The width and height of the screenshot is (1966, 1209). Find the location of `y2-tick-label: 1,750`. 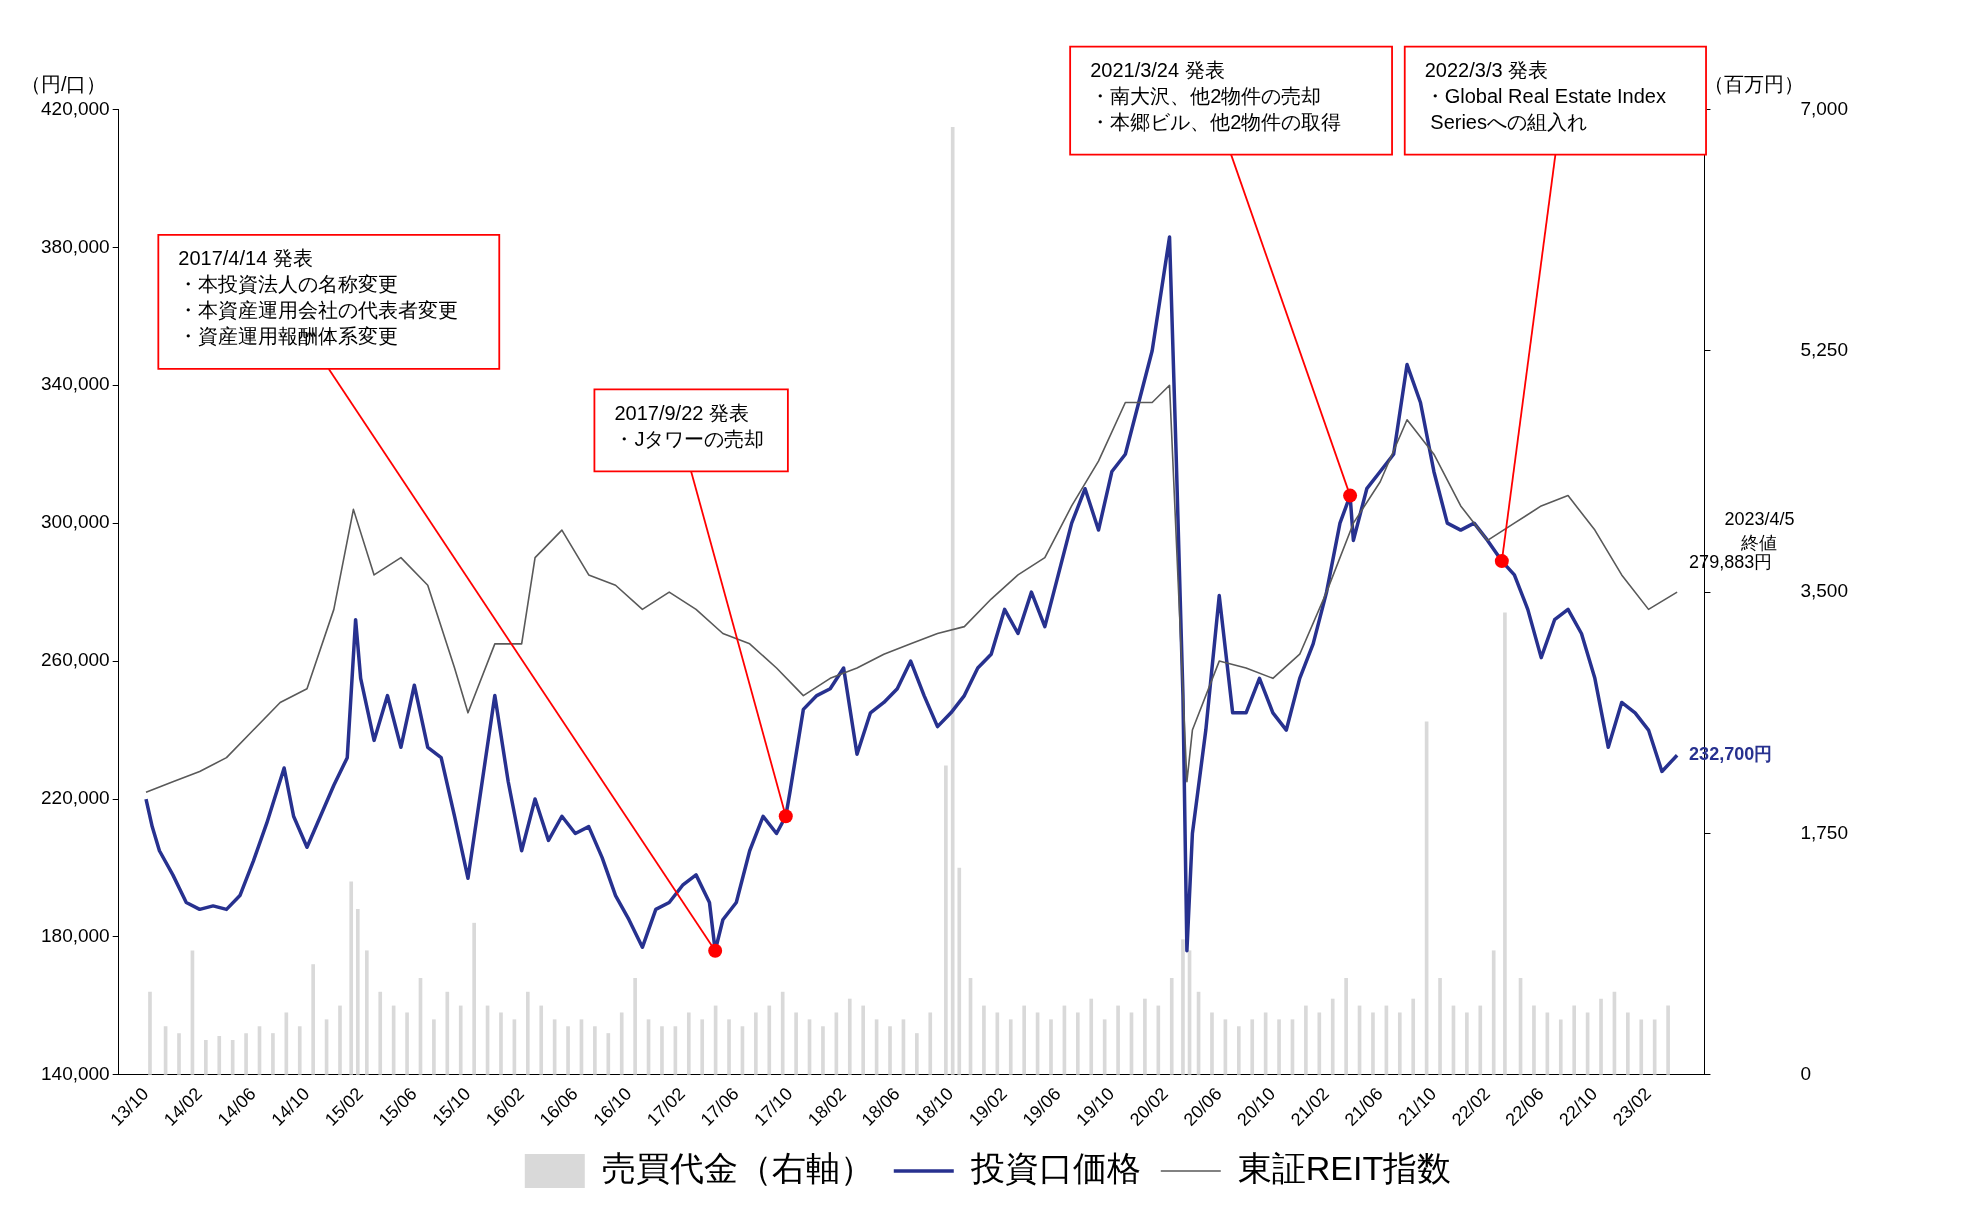

y2-tick-label: 1,750 is located at coordinates (1824, 832).